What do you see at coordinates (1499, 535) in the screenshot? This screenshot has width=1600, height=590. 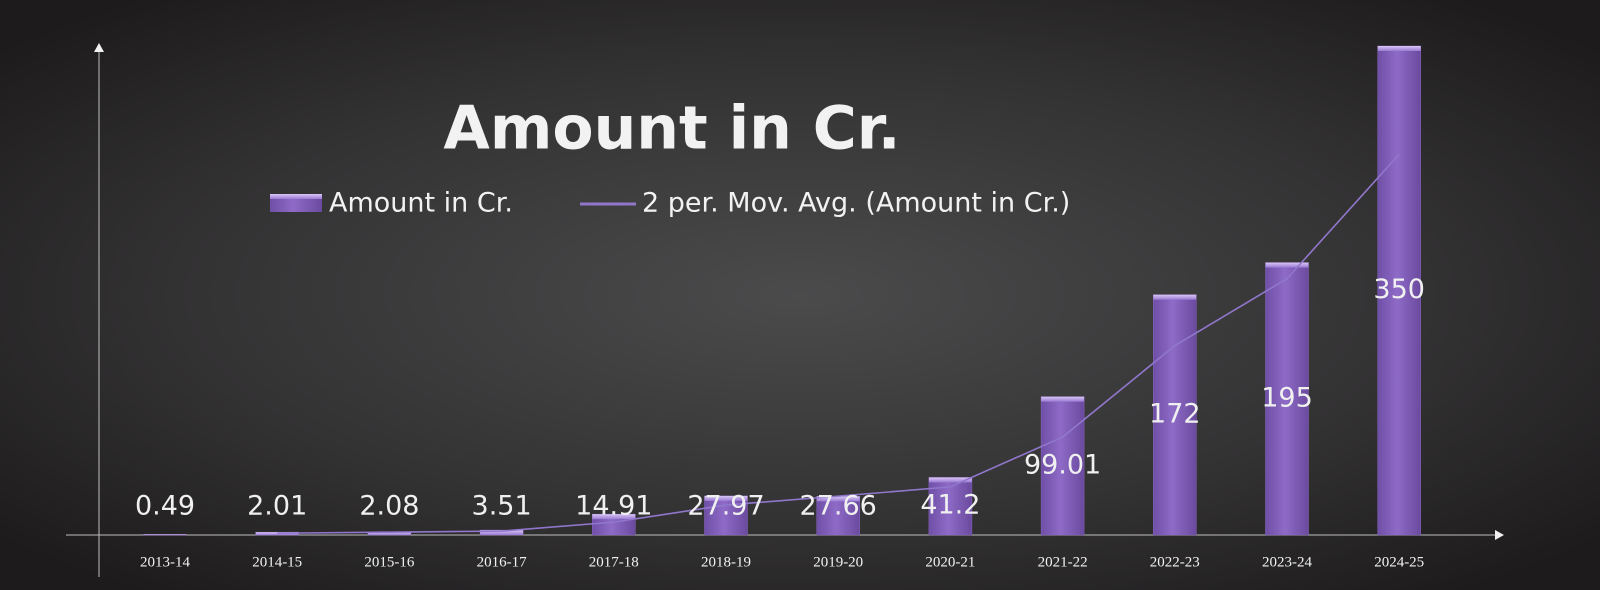 I see `x-axis-arrow` at bounding box center [1499, 535].